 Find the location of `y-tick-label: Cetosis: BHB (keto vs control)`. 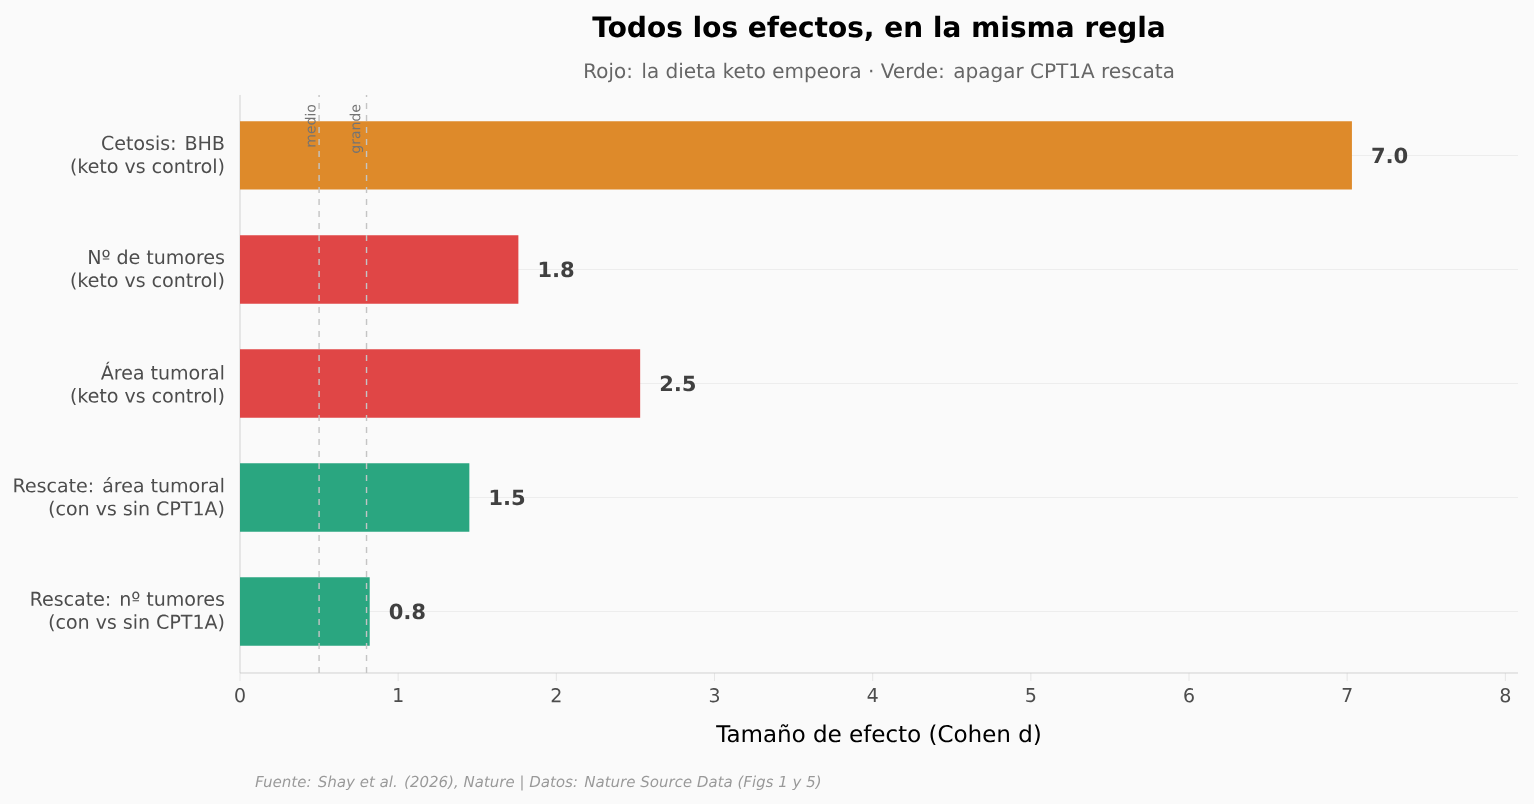

y-tick-label: Cetosis: BHB (keto vs control) is located at coordinates (147, 155).